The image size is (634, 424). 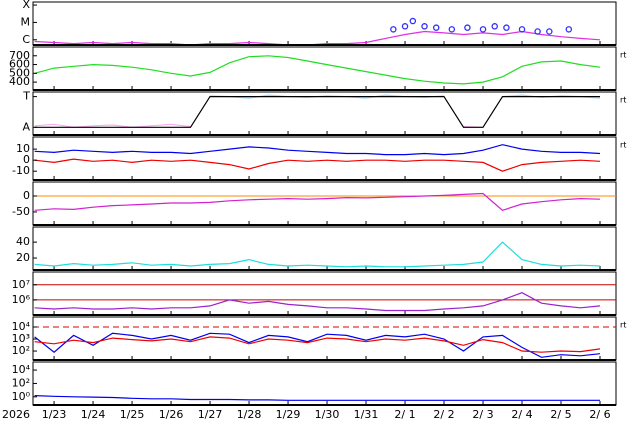 What do you see at coordinates (16, 414) in the screenshot?
I see `year-label: 2026` at bounding box center [16, 414].